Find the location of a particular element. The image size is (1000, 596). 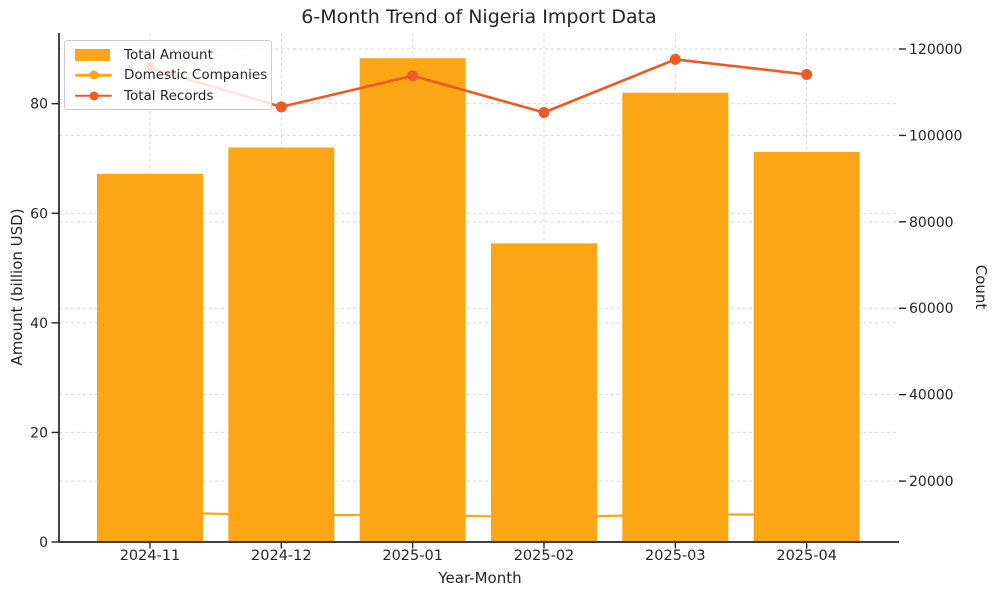

x-tick-label: 2024-12 is located at coordinates (281, 556).